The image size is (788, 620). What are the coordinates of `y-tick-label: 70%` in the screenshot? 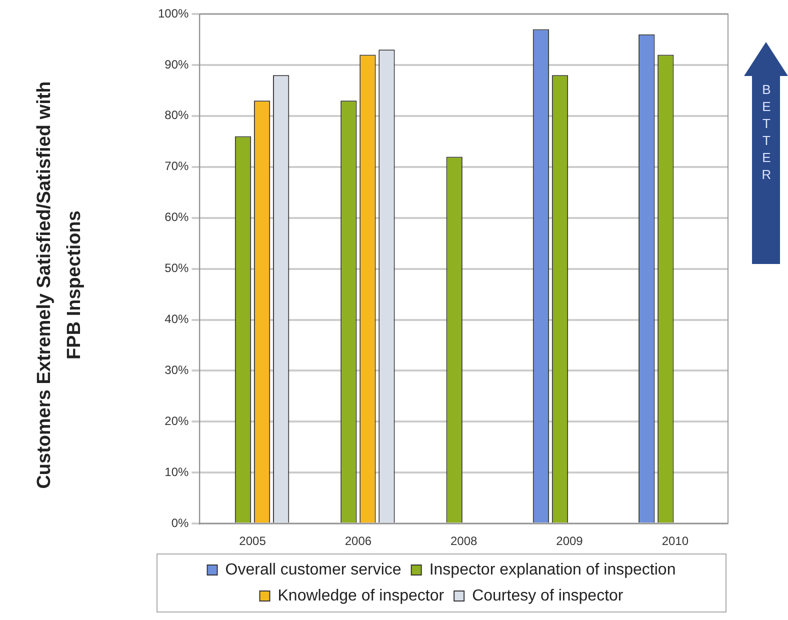 It's located at (177, 166).